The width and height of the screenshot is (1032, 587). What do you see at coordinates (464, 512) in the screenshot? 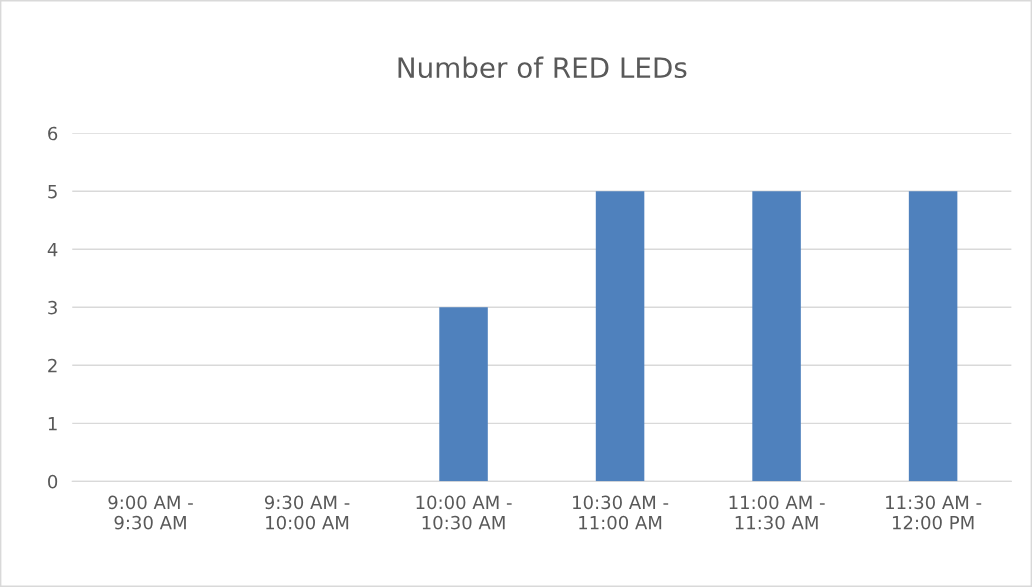
I see `x-tick-label: 10:00 AM - 10:30 AM` at bounding box center [464, 512].